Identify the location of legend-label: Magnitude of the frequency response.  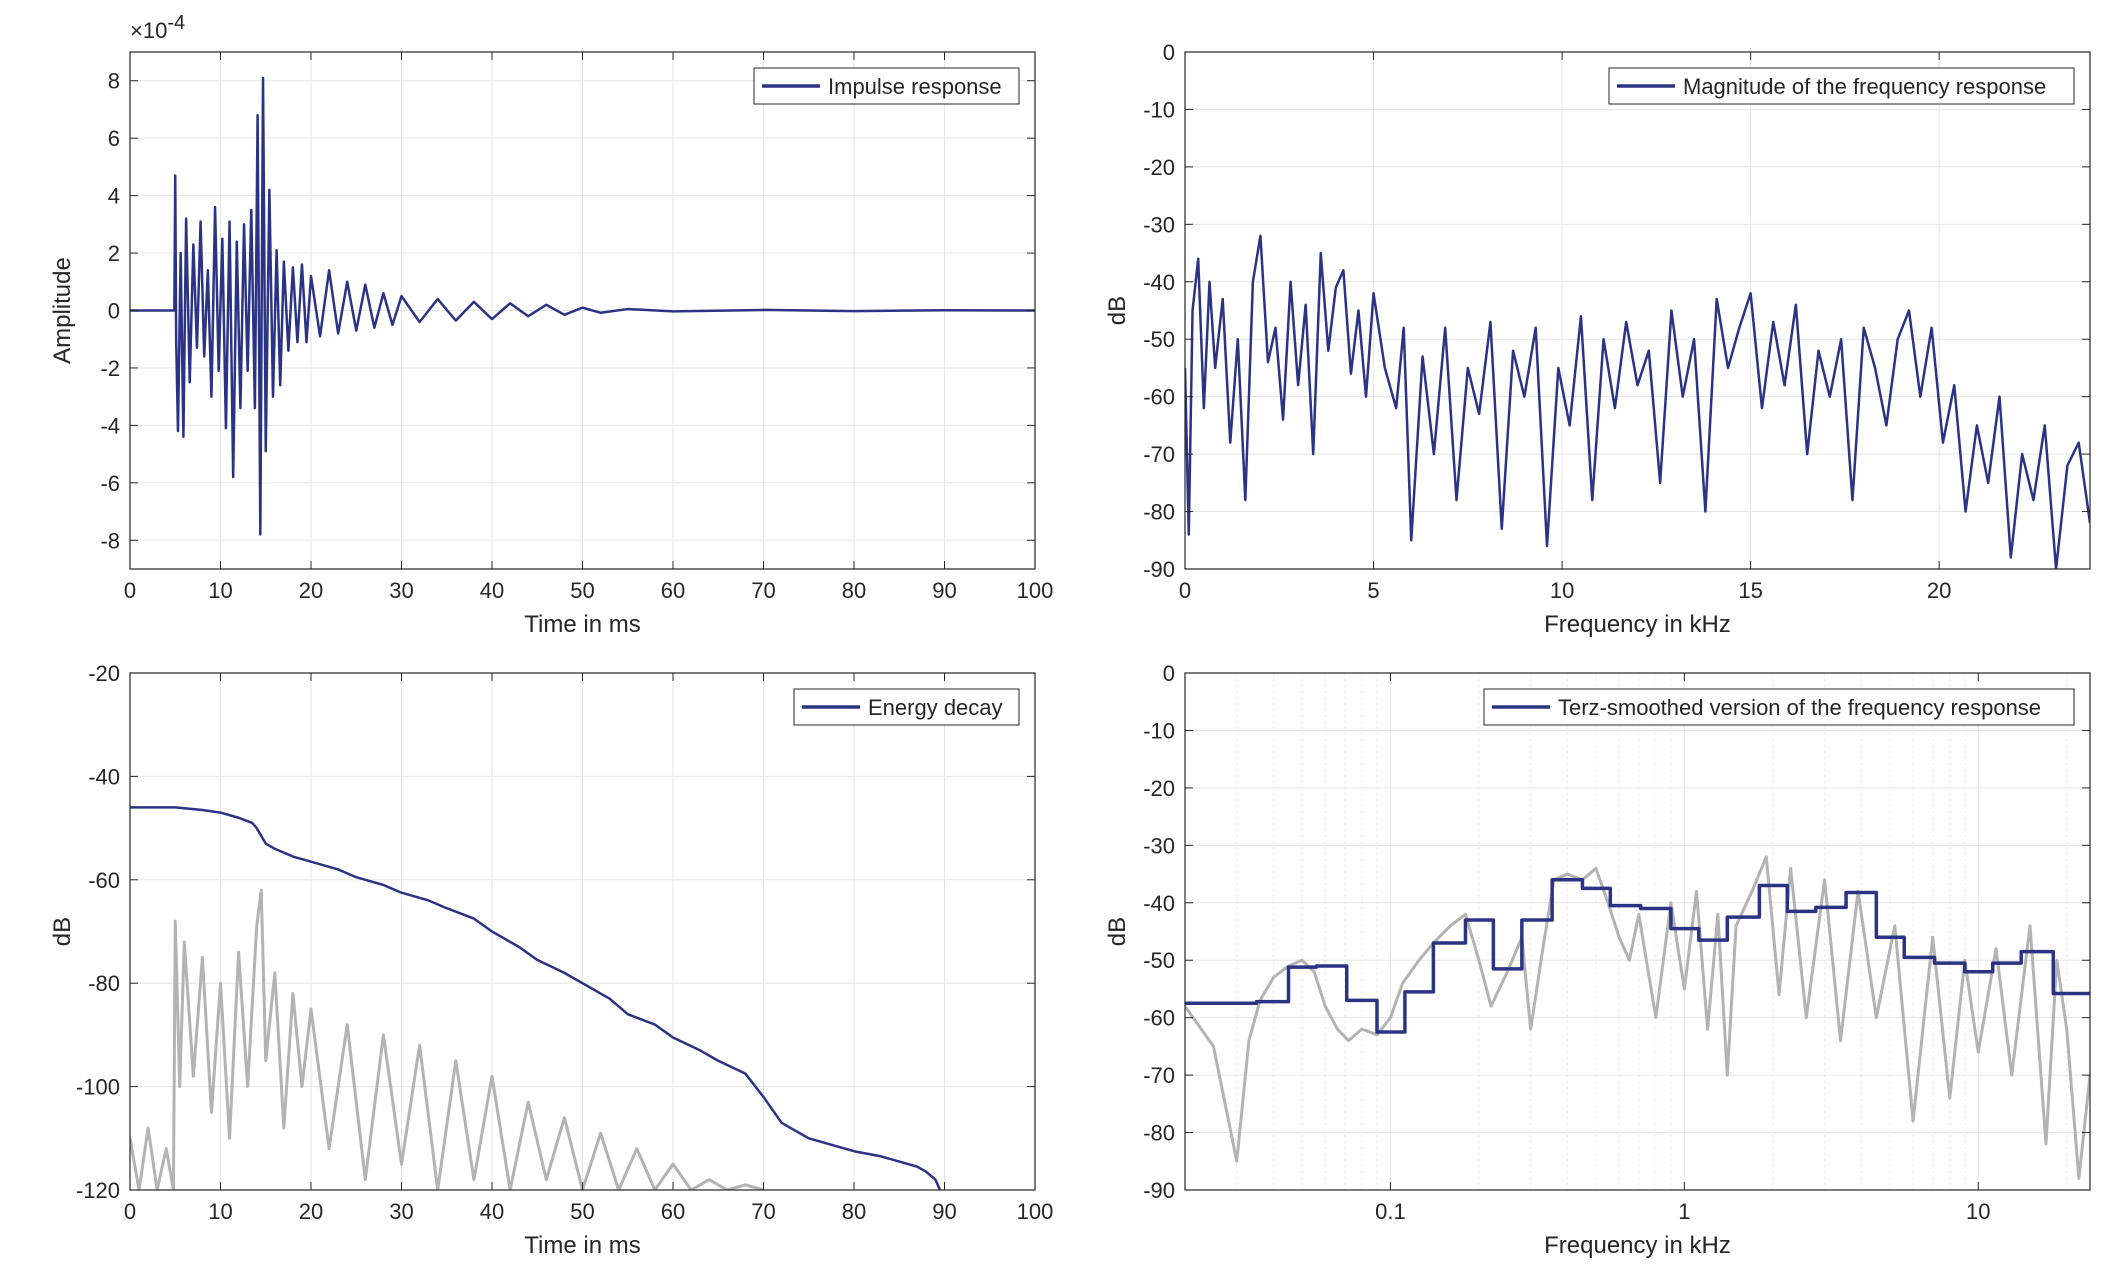
(1864, 86).